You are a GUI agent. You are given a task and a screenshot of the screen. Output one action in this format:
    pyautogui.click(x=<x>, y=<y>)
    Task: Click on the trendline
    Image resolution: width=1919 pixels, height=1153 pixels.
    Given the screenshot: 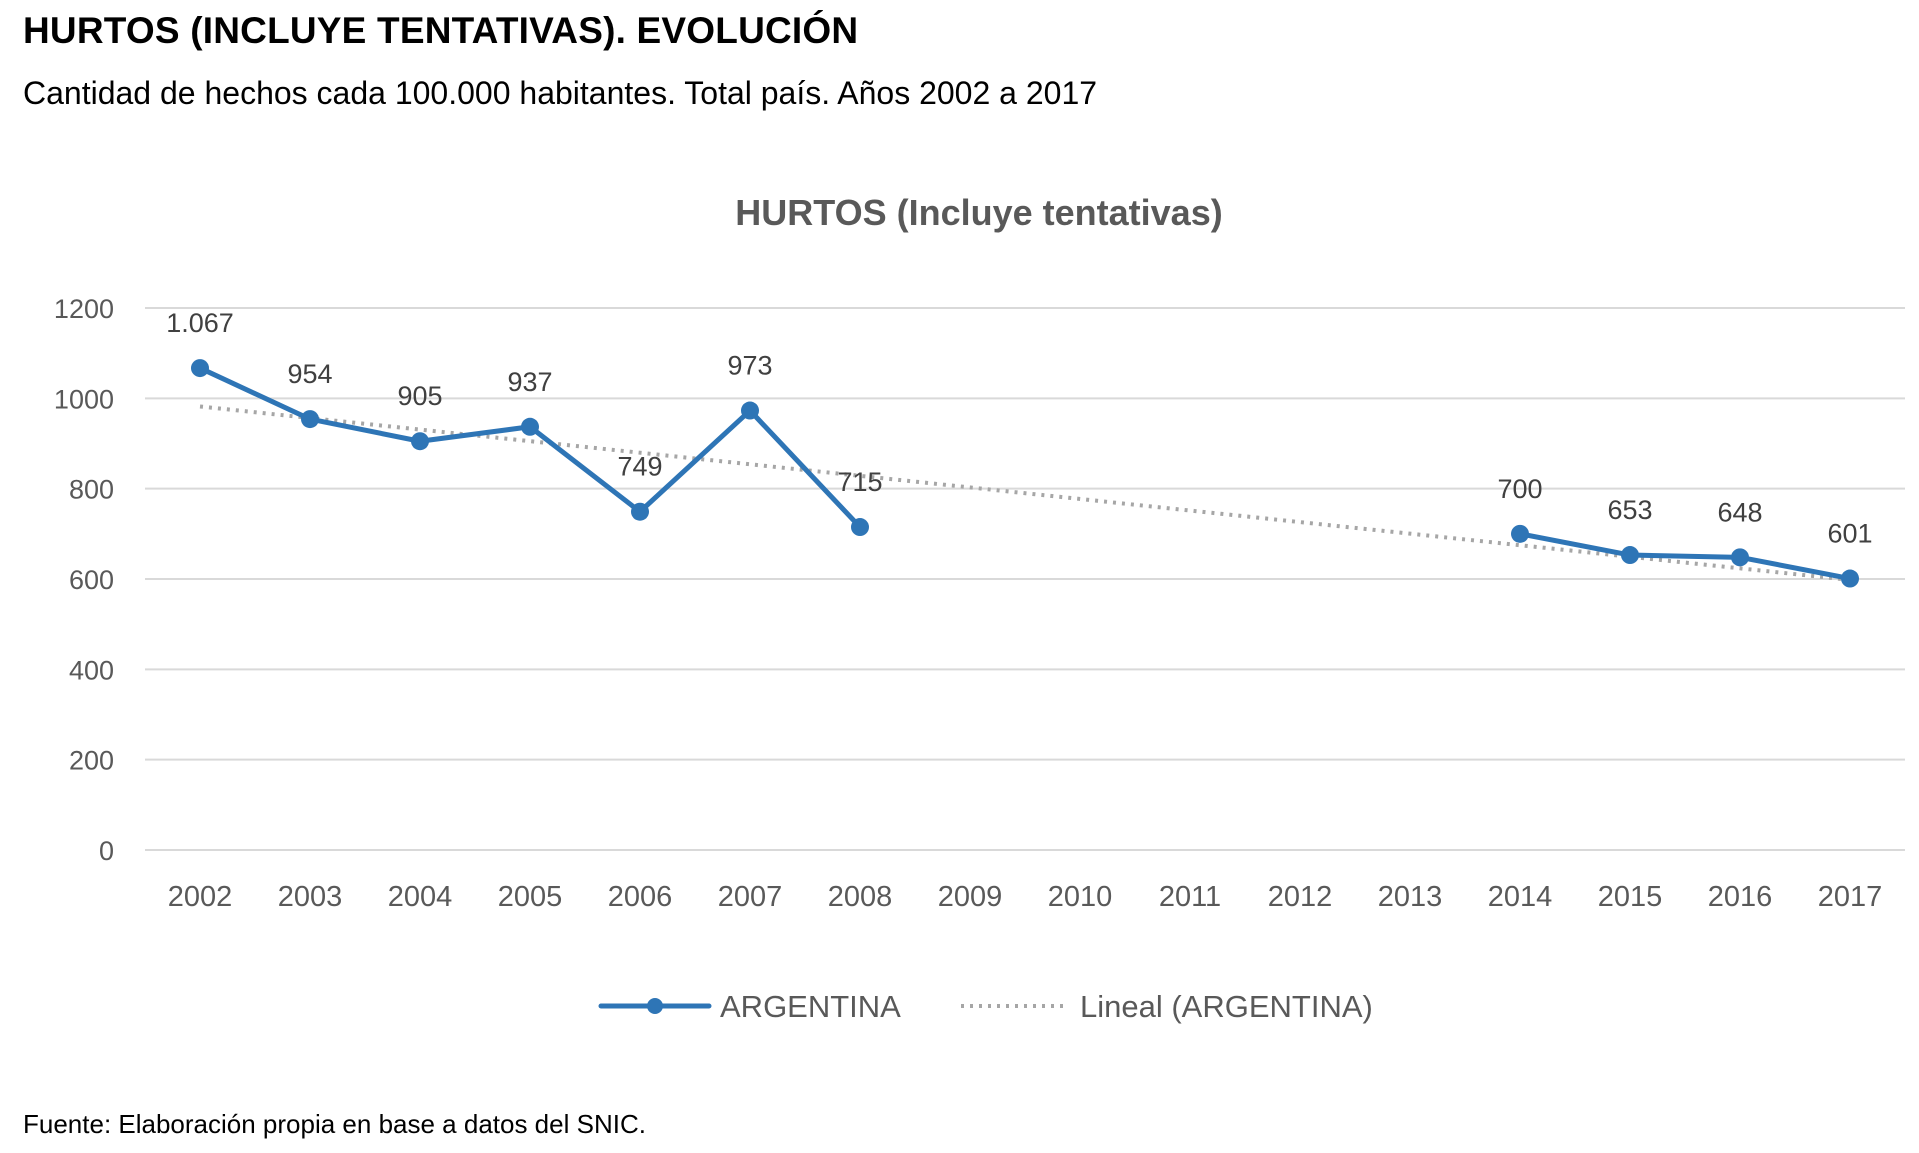 What is the action you would take?
    pyautogui.click(x=1025, y=493)
    